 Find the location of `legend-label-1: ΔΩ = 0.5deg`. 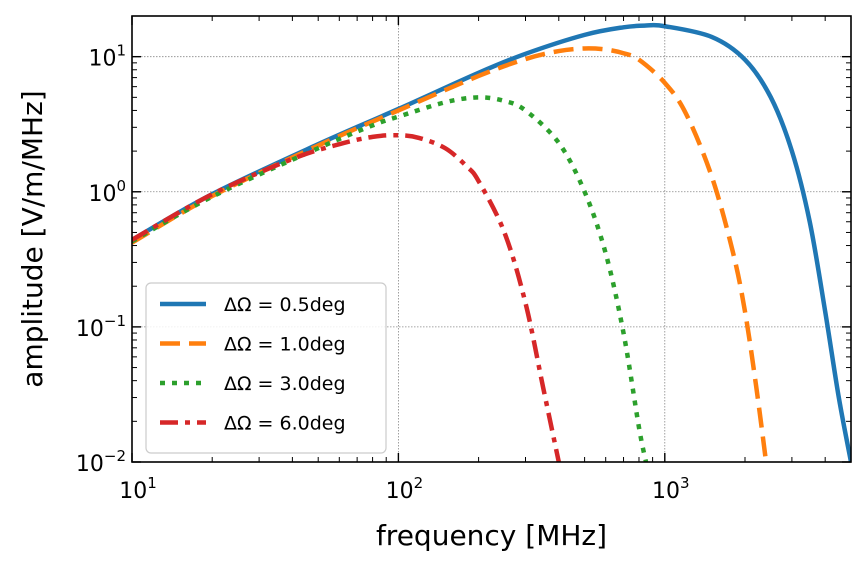

legend-label-1: ΔΩ = 0.5deg is located at coordinates (285, 305).